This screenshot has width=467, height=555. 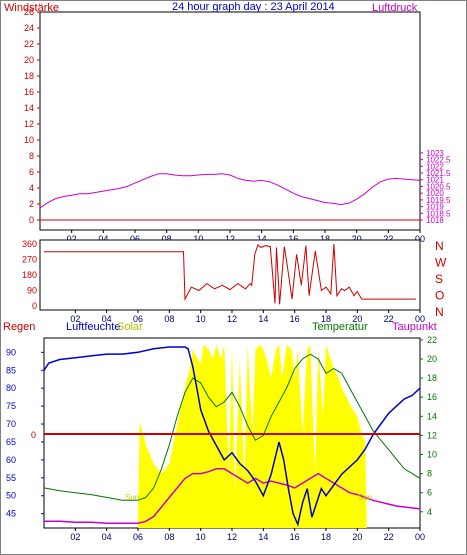 What do you see at coordinates (29, 275) in the screenshot?
I see `chart2-left-ticks: 0 90 180 270 360` at bounding box center [29, 275].